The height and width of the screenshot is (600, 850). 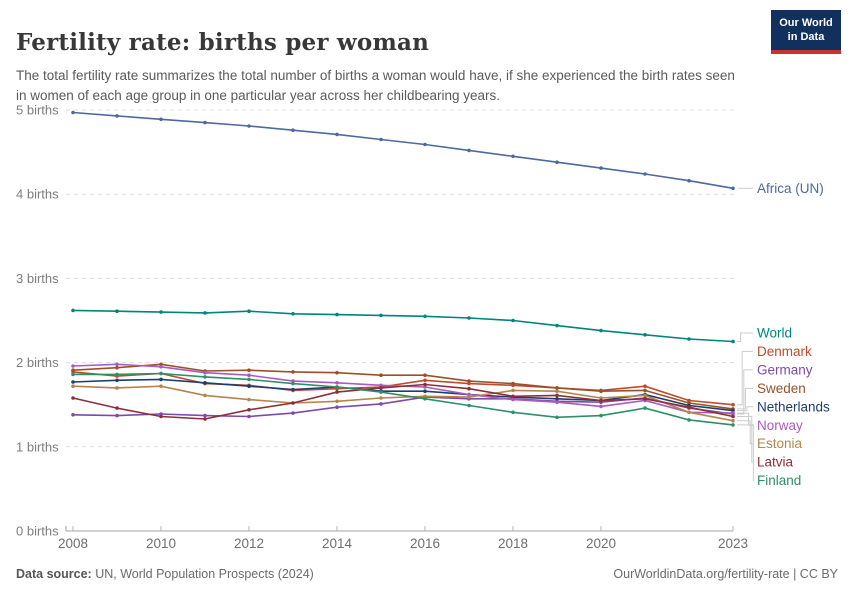 I want to click on x-tick-label: 2023, so click(x=733, y=543).